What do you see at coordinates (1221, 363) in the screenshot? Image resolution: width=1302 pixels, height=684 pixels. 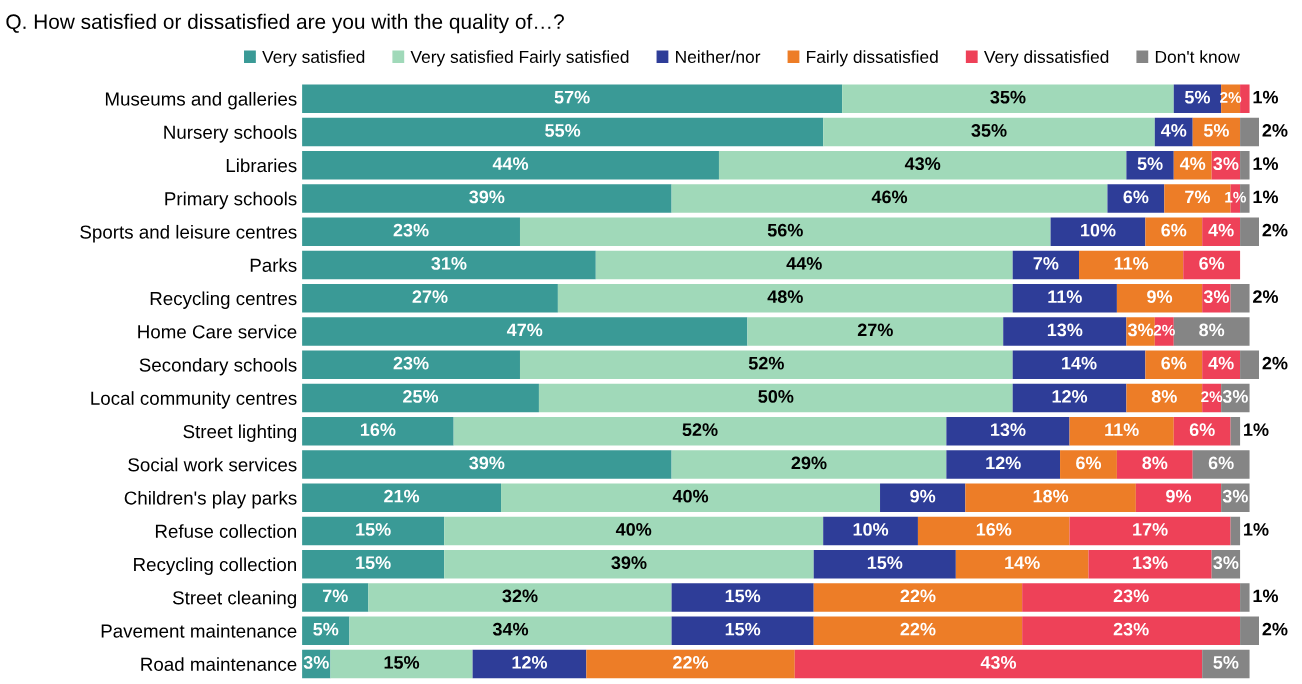 I see `data-label: 4%` at bounding box center [1221, 363].